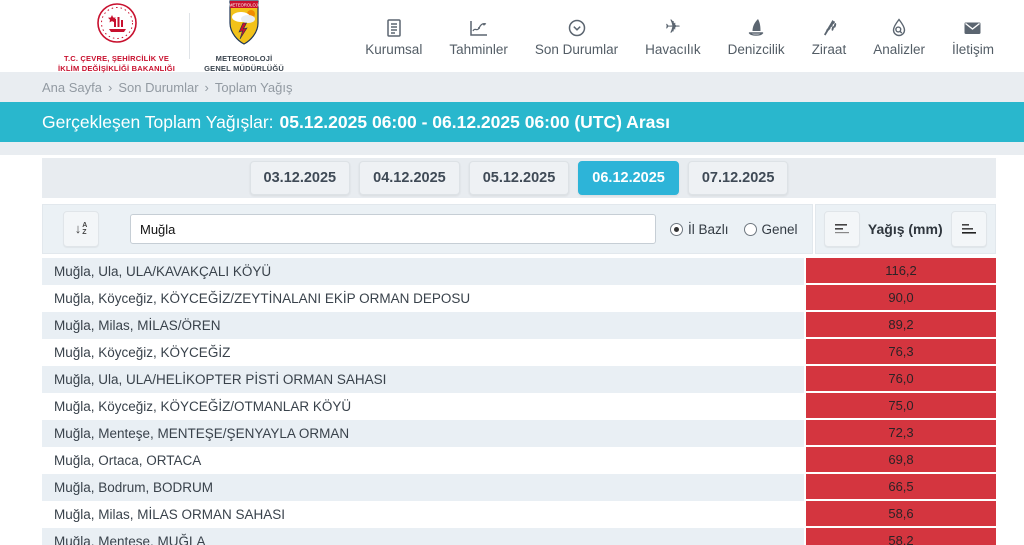 This screenshot has height=545, width=1024. What do you see at coordinates (576, 49) in the screenshot?
I see `nav-label: Son Durumlar` at bounding box center [576, 49].